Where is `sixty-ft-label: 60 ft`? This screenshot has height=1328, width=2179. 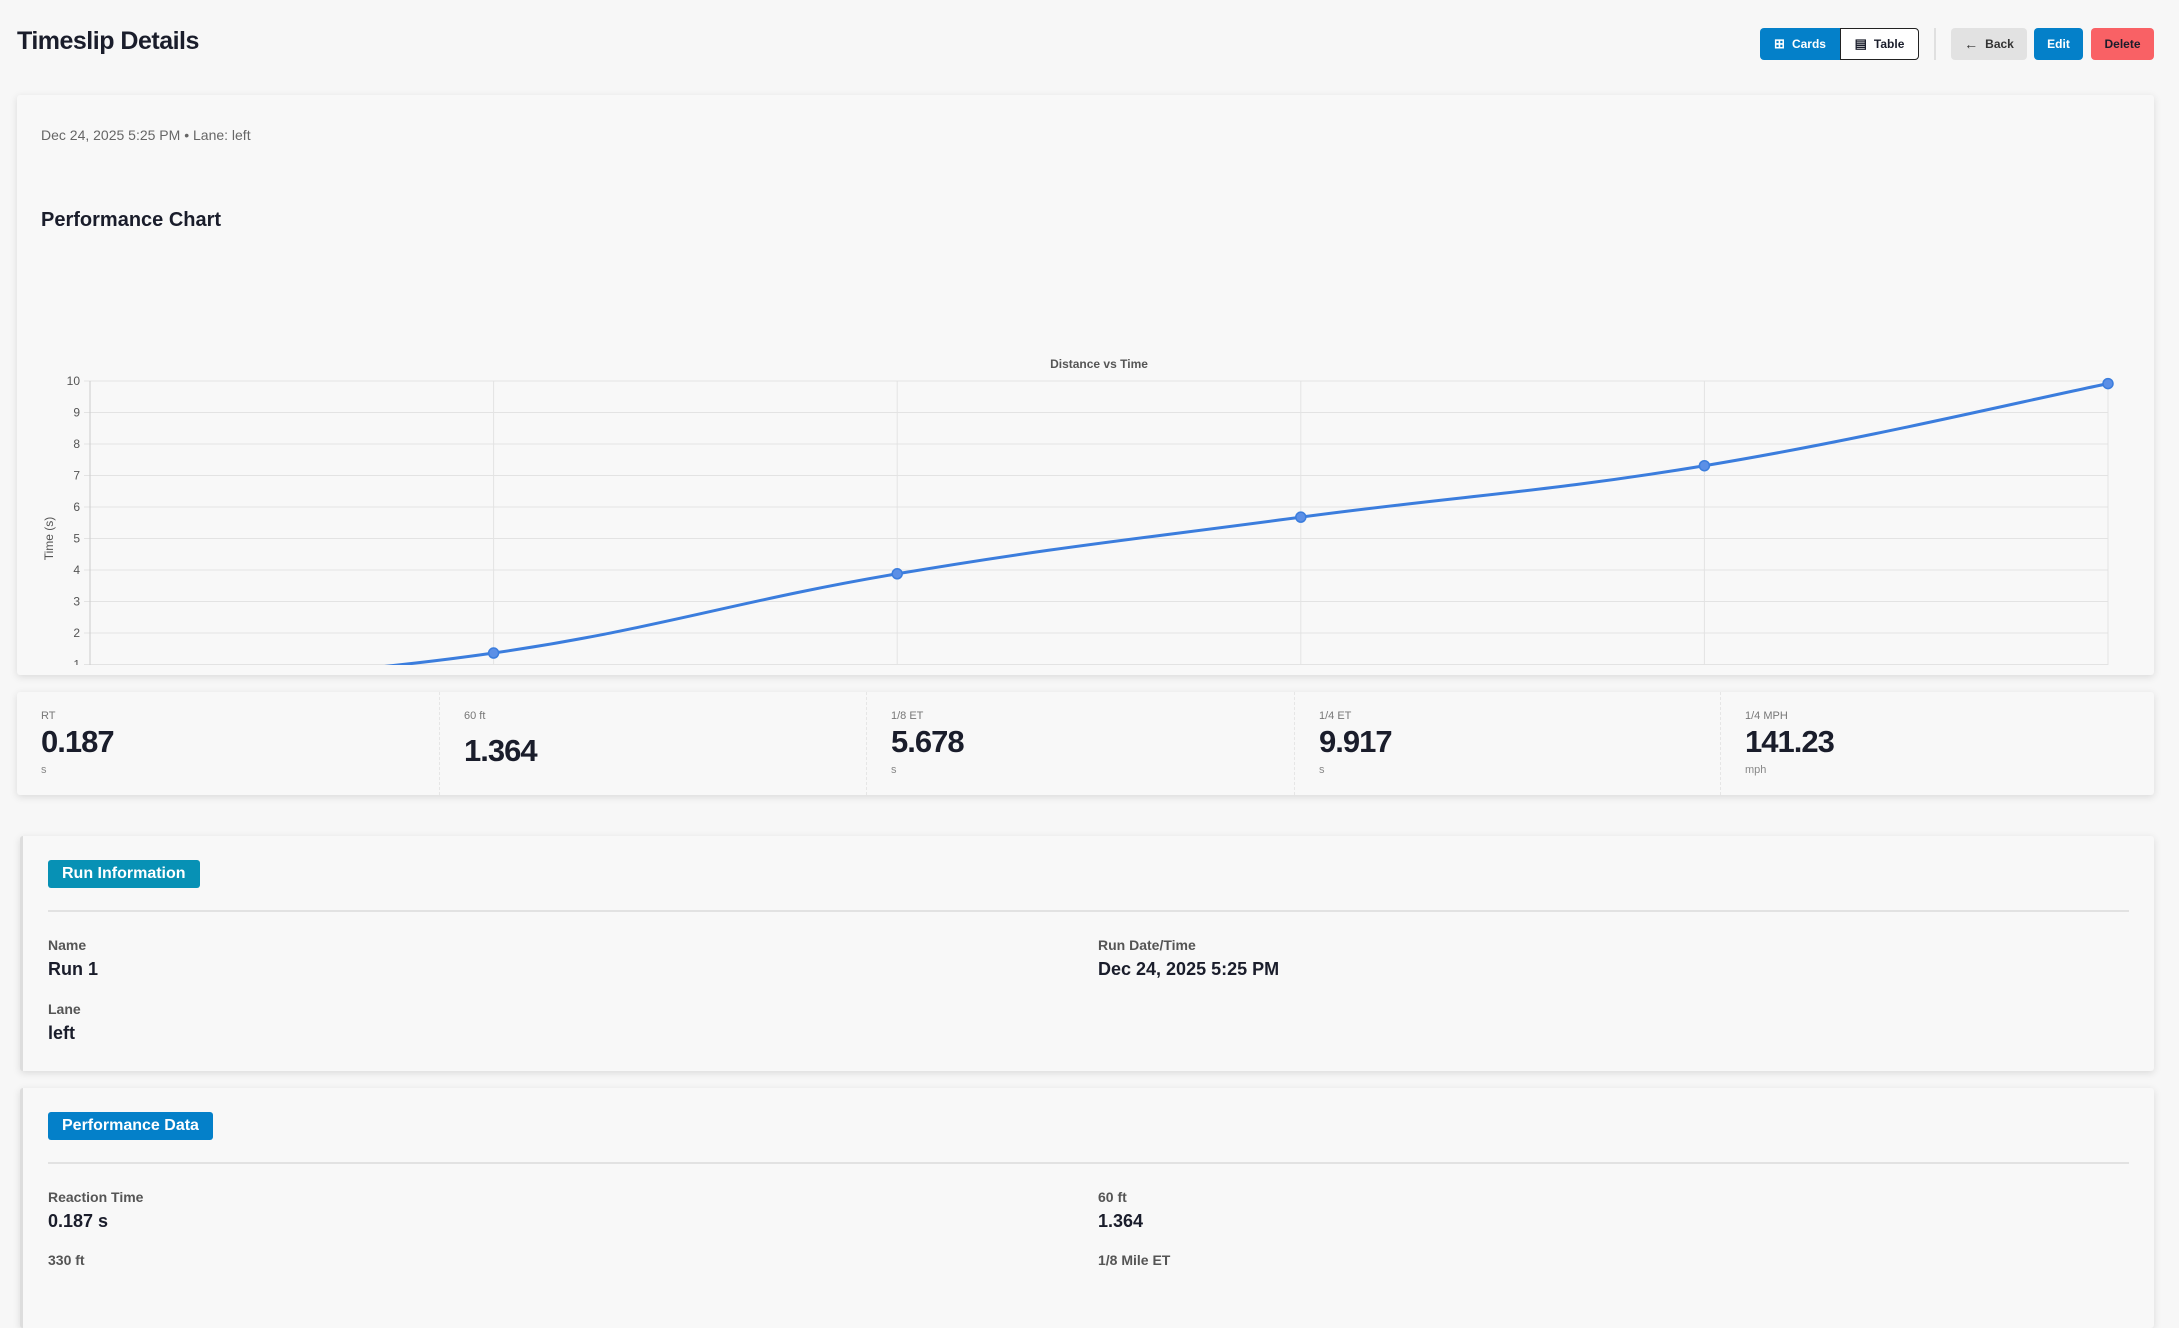 sixty-ft-label: 60 ft is located at coordinates (1112, 1197).